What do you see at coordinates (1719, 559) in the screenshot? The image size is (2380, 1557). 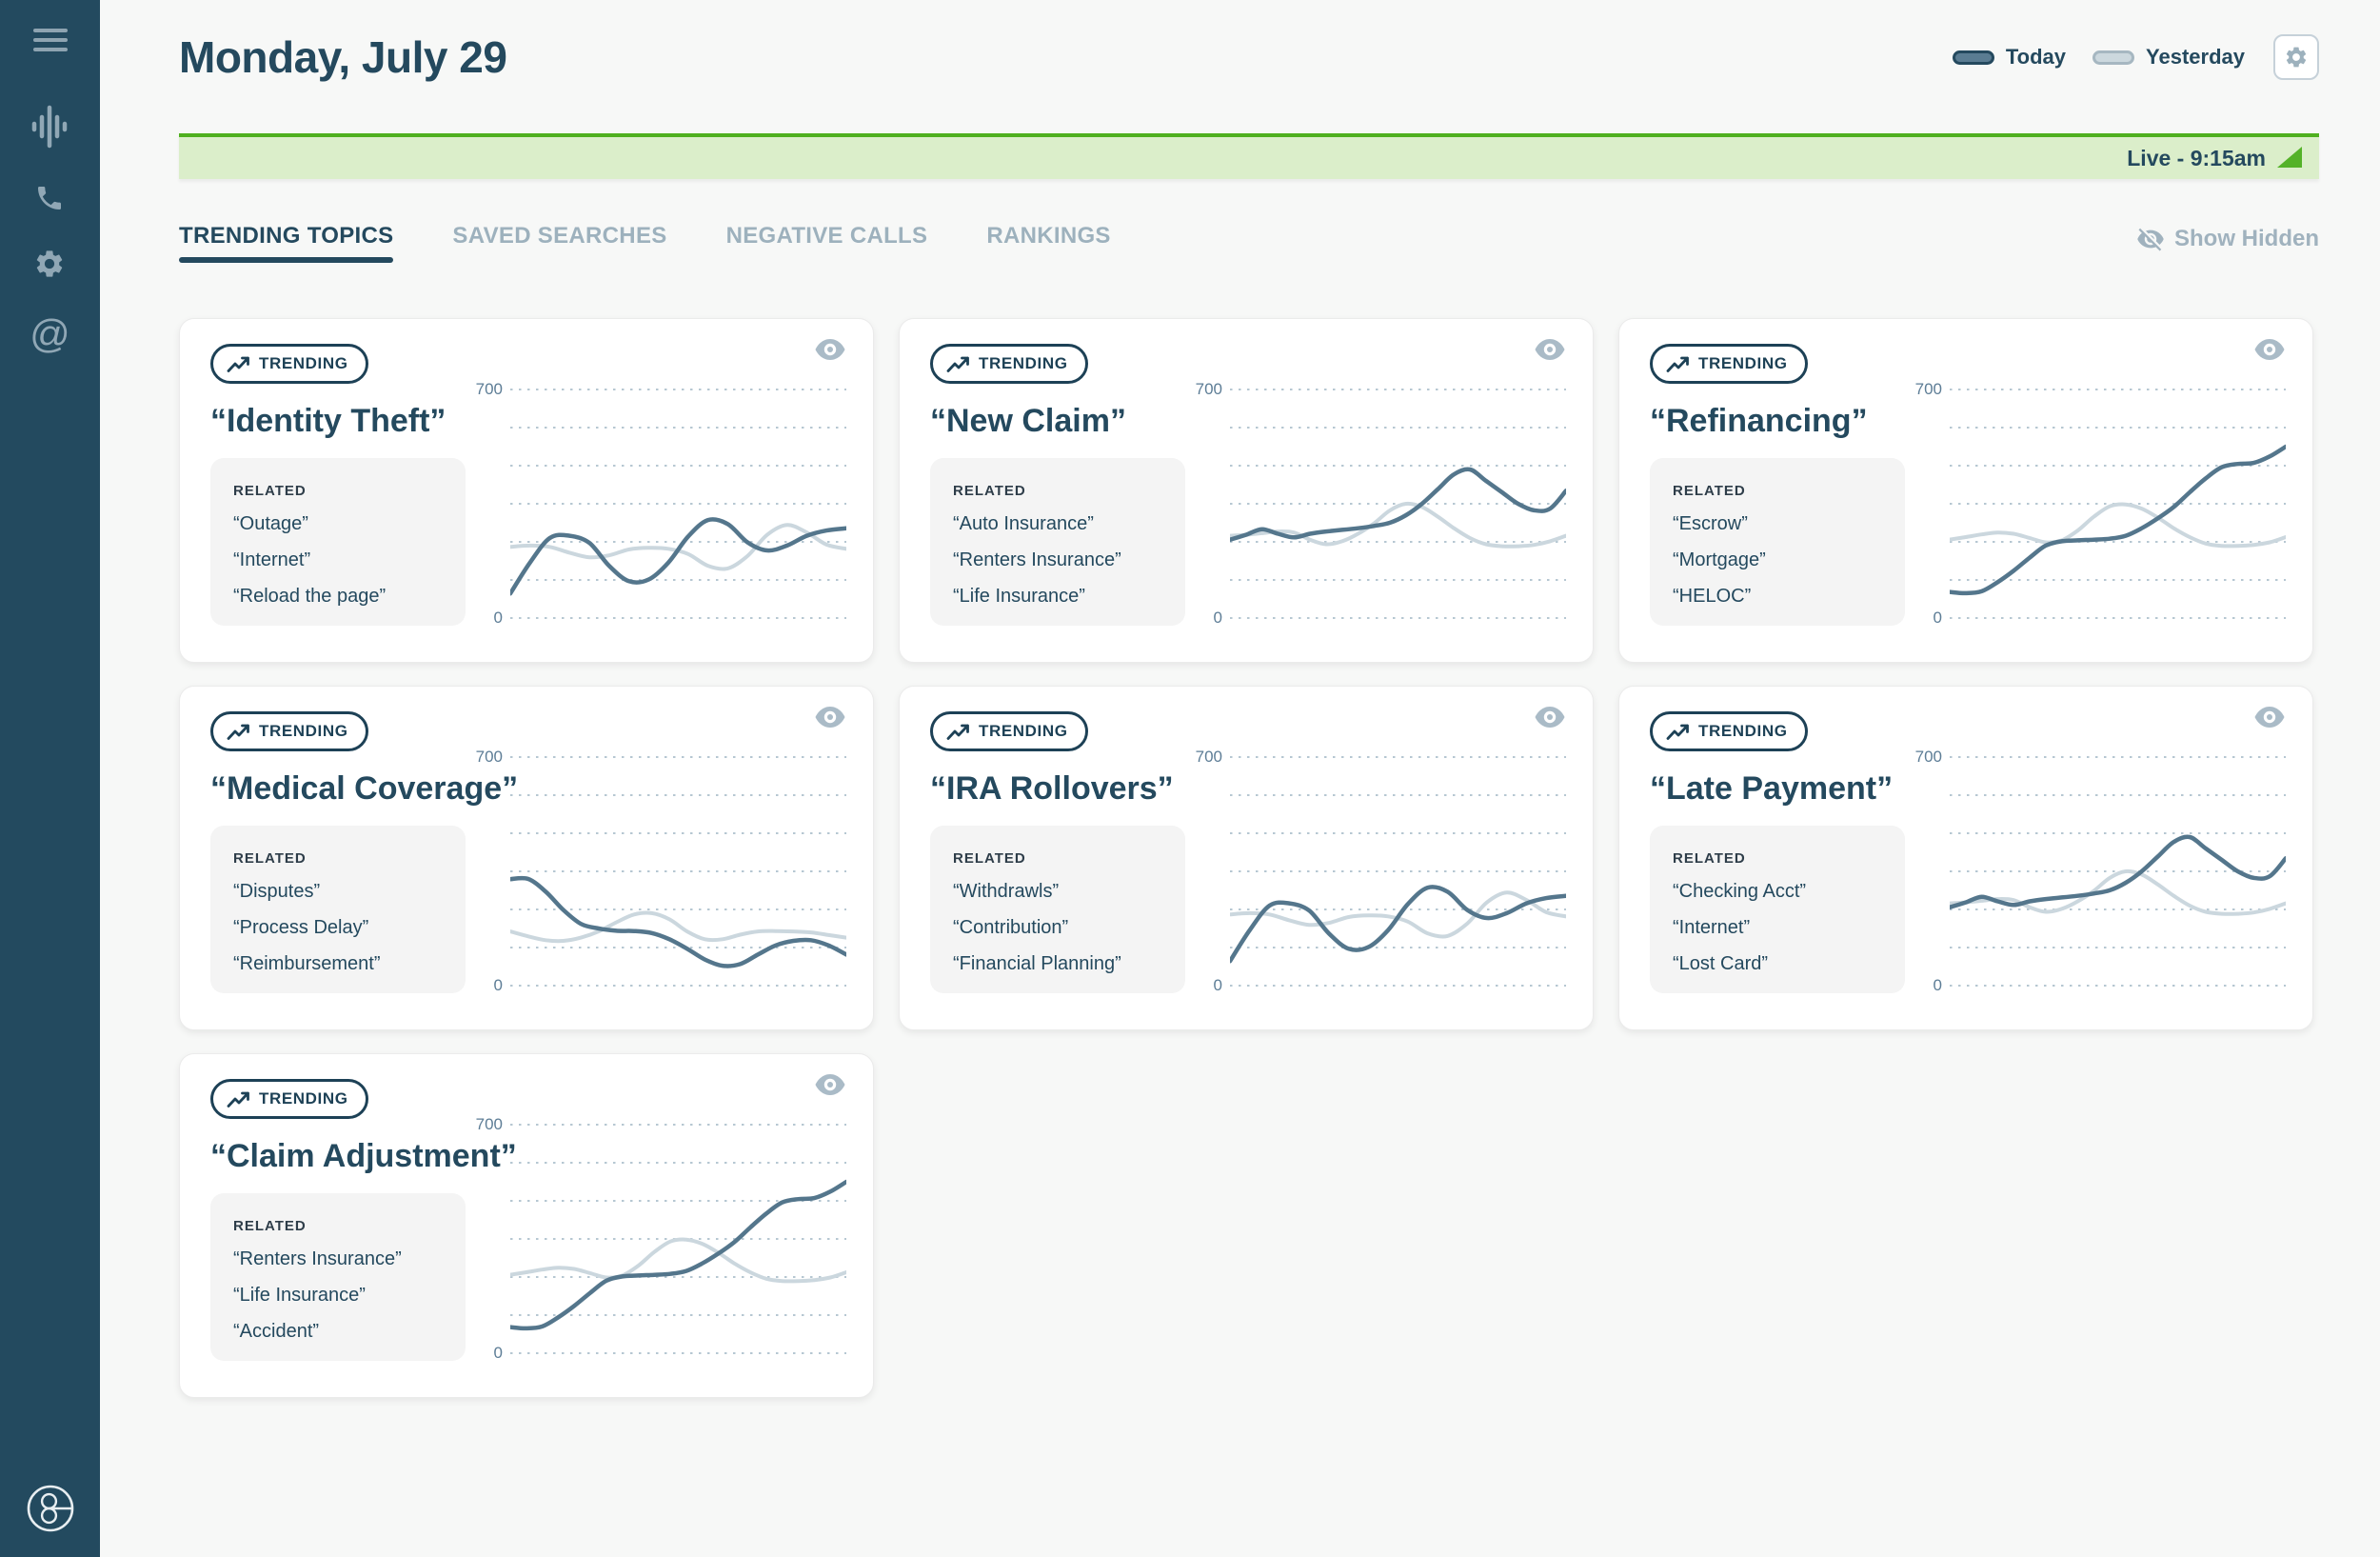 I see `related-term: “Mortgage”` at bounding box center [1719, 559].